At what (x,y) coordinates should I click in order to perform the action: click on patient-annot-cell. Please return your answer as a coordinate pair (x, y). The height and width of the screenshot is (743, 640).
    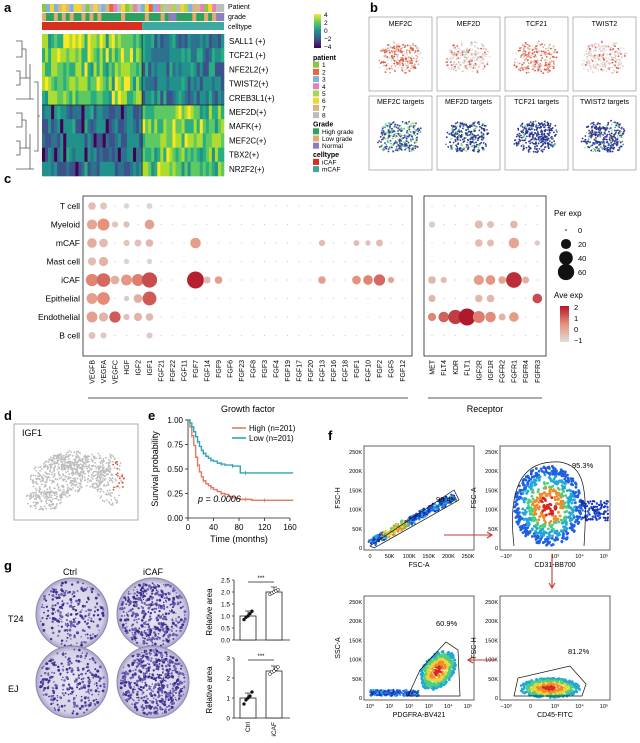
    Looking at the image, I should click on (214, 8).